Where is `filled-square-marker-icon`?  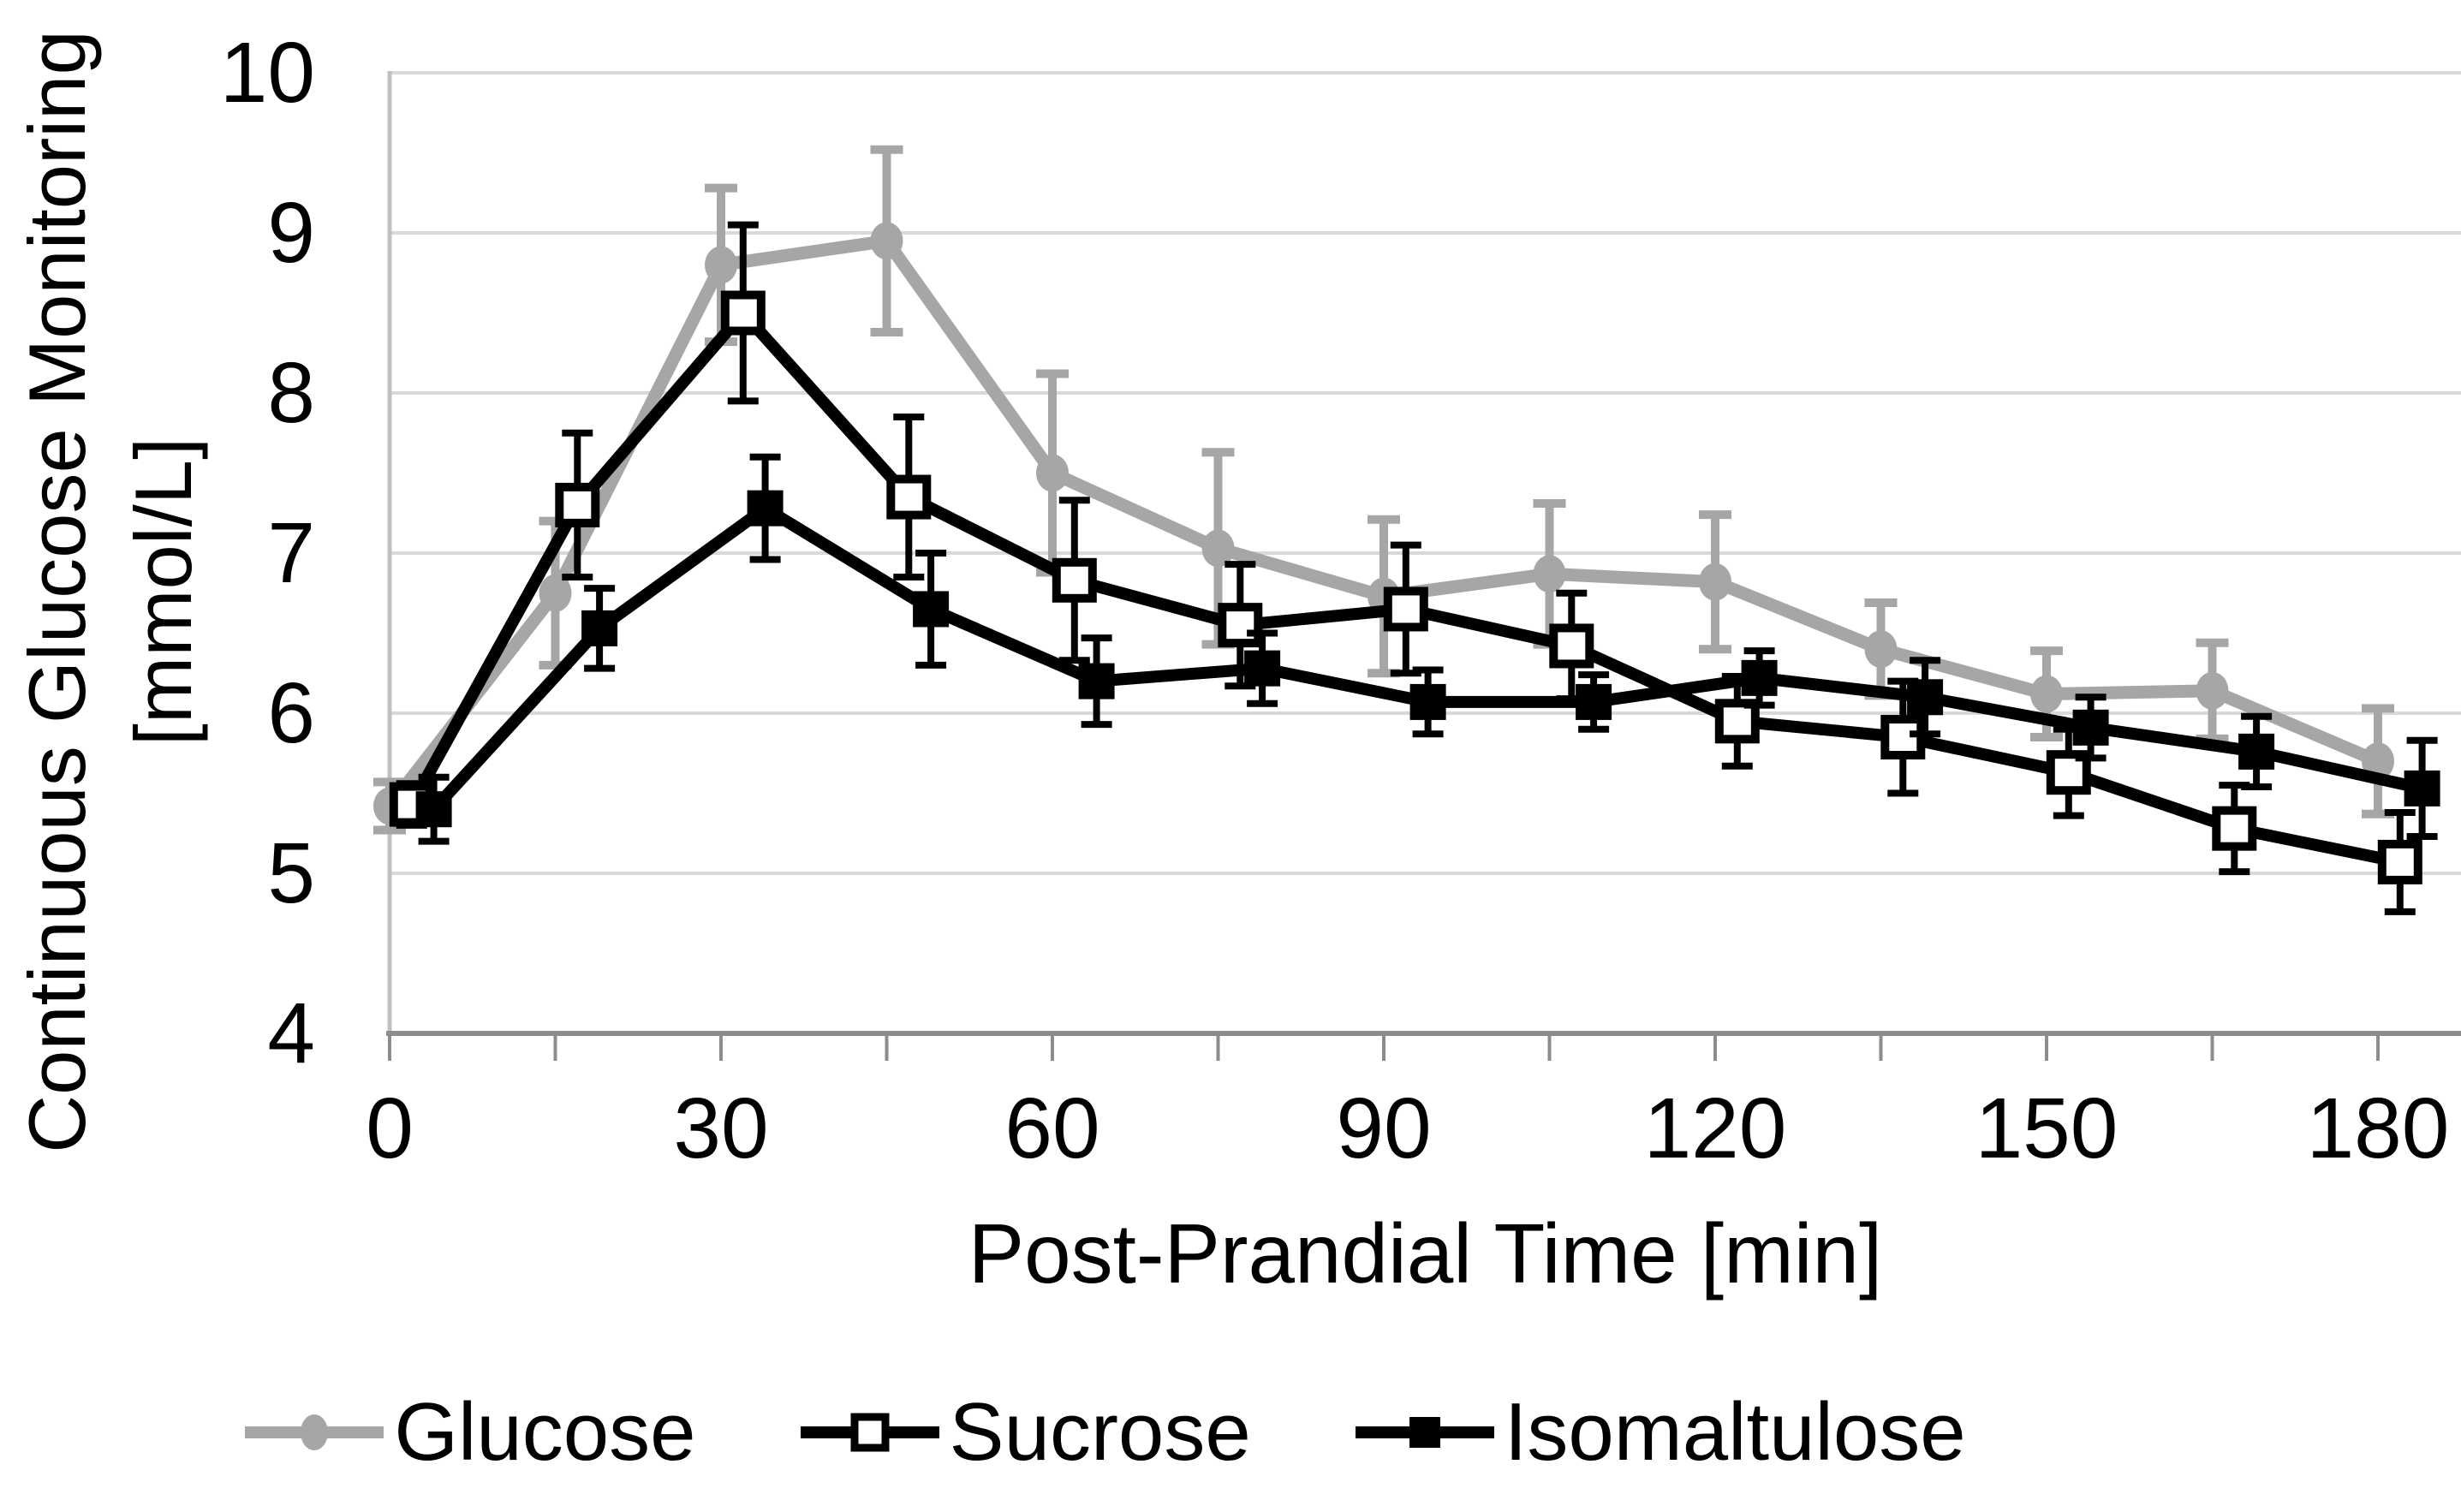 filled-square-marker-icon is located at coordinates (1424, 1432).